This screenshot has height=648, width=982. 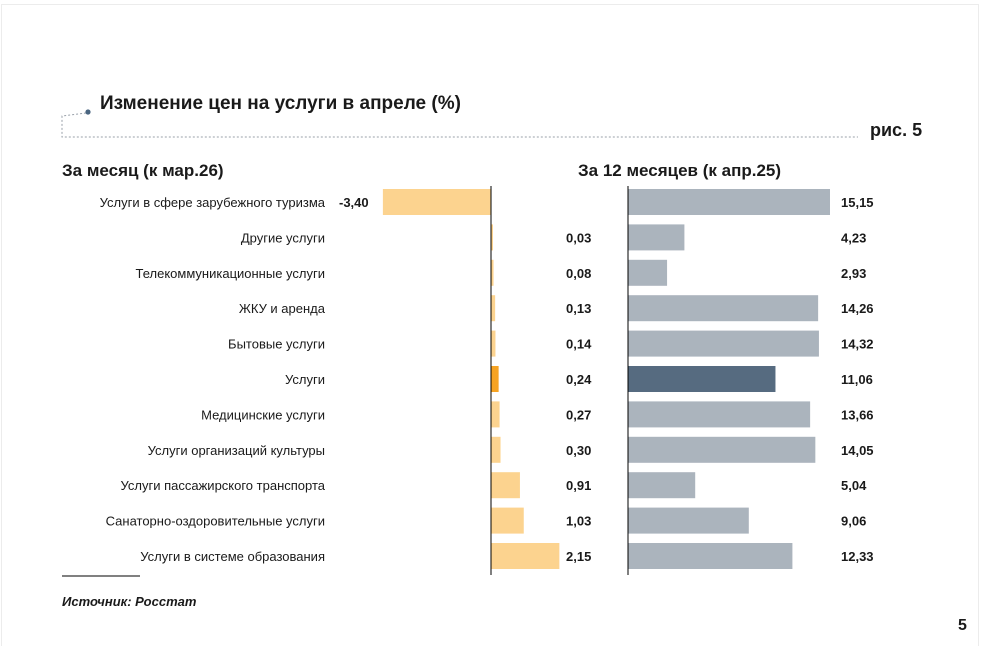 I want to click on year-value-label: 2,93, so click(x=853, y=273).